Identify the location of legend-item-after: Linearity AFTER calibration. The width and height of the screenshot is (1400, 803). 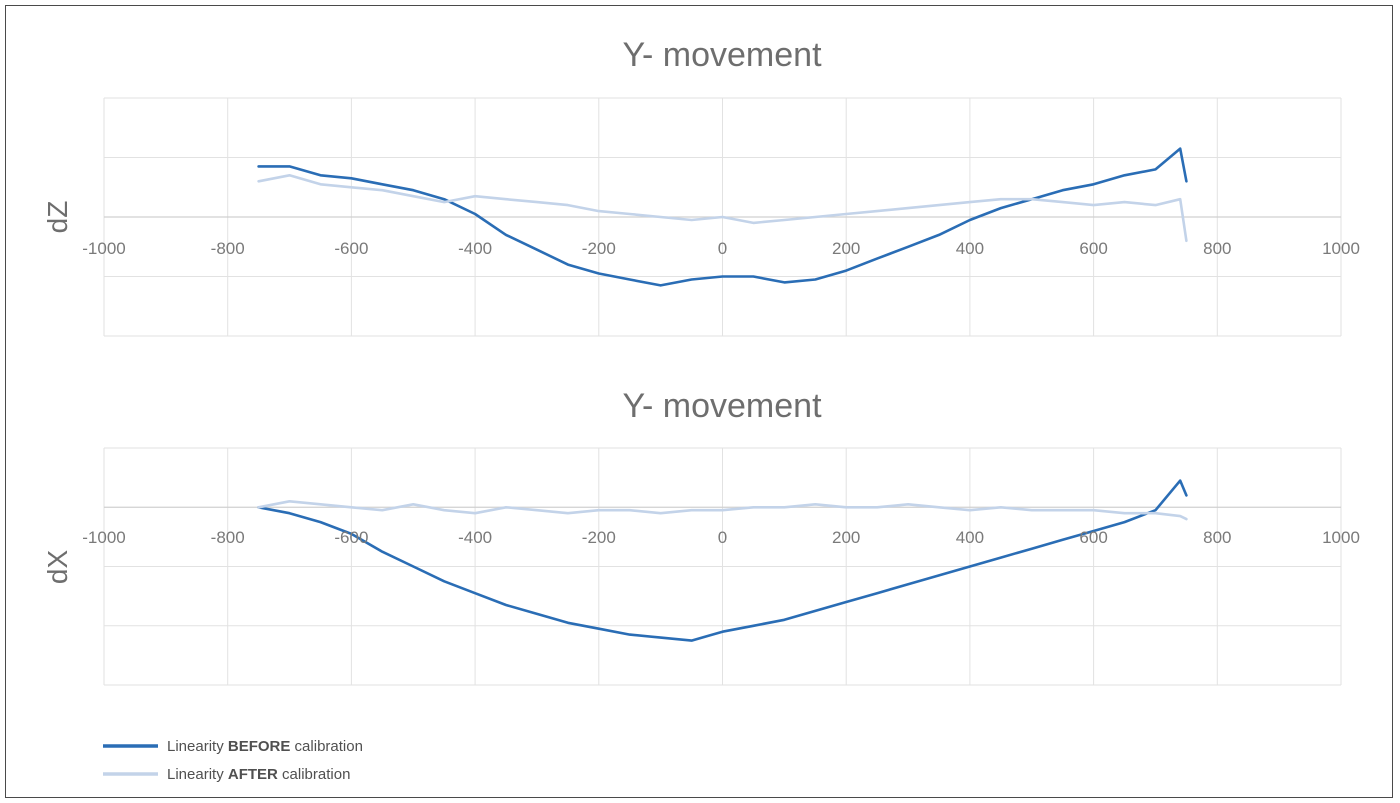
(226, 774).